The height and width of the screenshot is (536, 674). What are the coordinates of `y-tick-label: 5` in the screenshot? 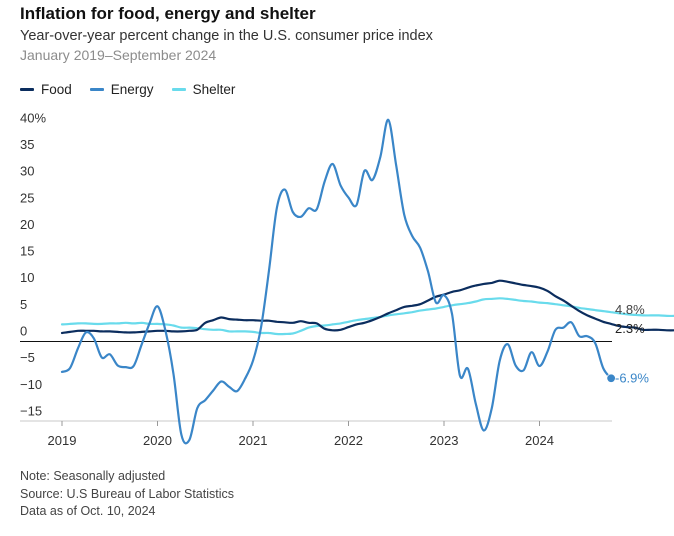 It's located at (23, 304).